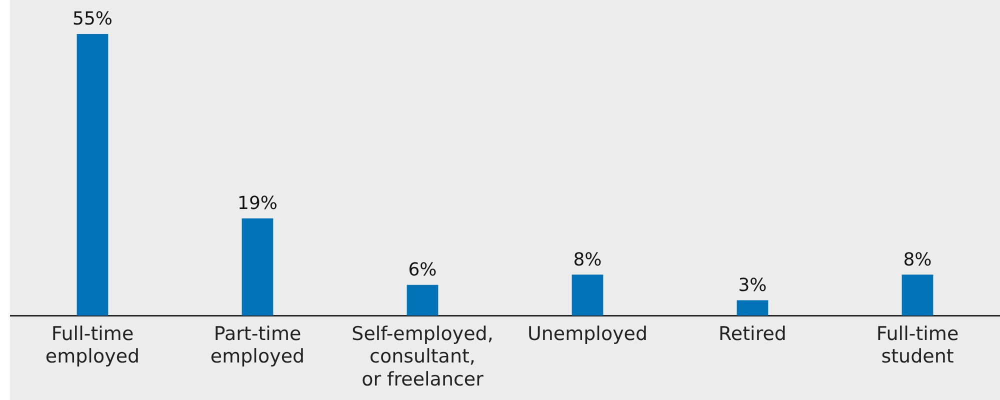  Describe the element at coordinates (917, 345) in the screenshot. I see `x-tick-label: Full-time student` at that location.